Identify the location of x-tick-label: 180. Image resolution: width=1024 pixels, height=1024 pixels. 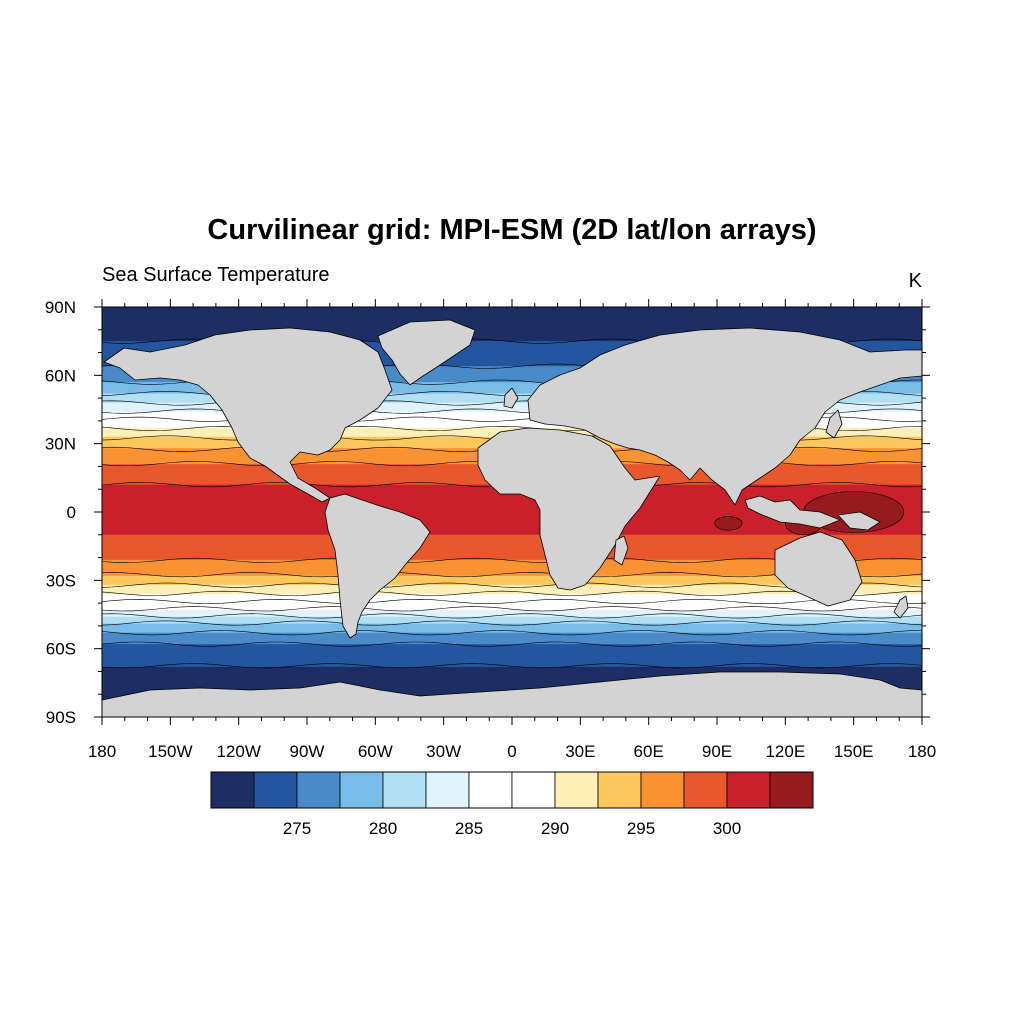
(102, 751).